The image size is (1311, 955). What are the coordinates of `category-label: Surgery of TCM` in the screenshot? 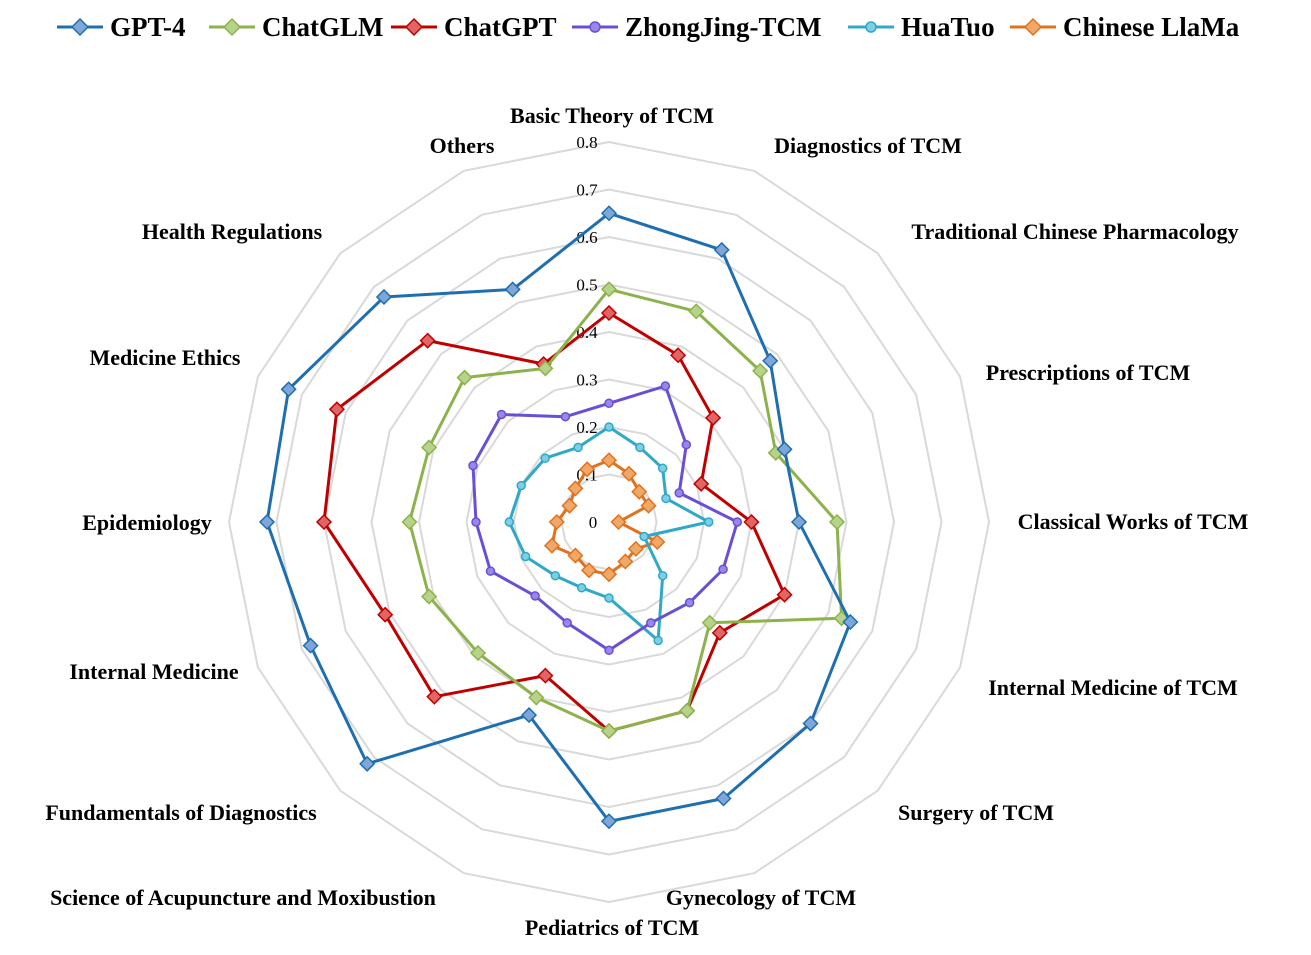 It's located at (976, 812).